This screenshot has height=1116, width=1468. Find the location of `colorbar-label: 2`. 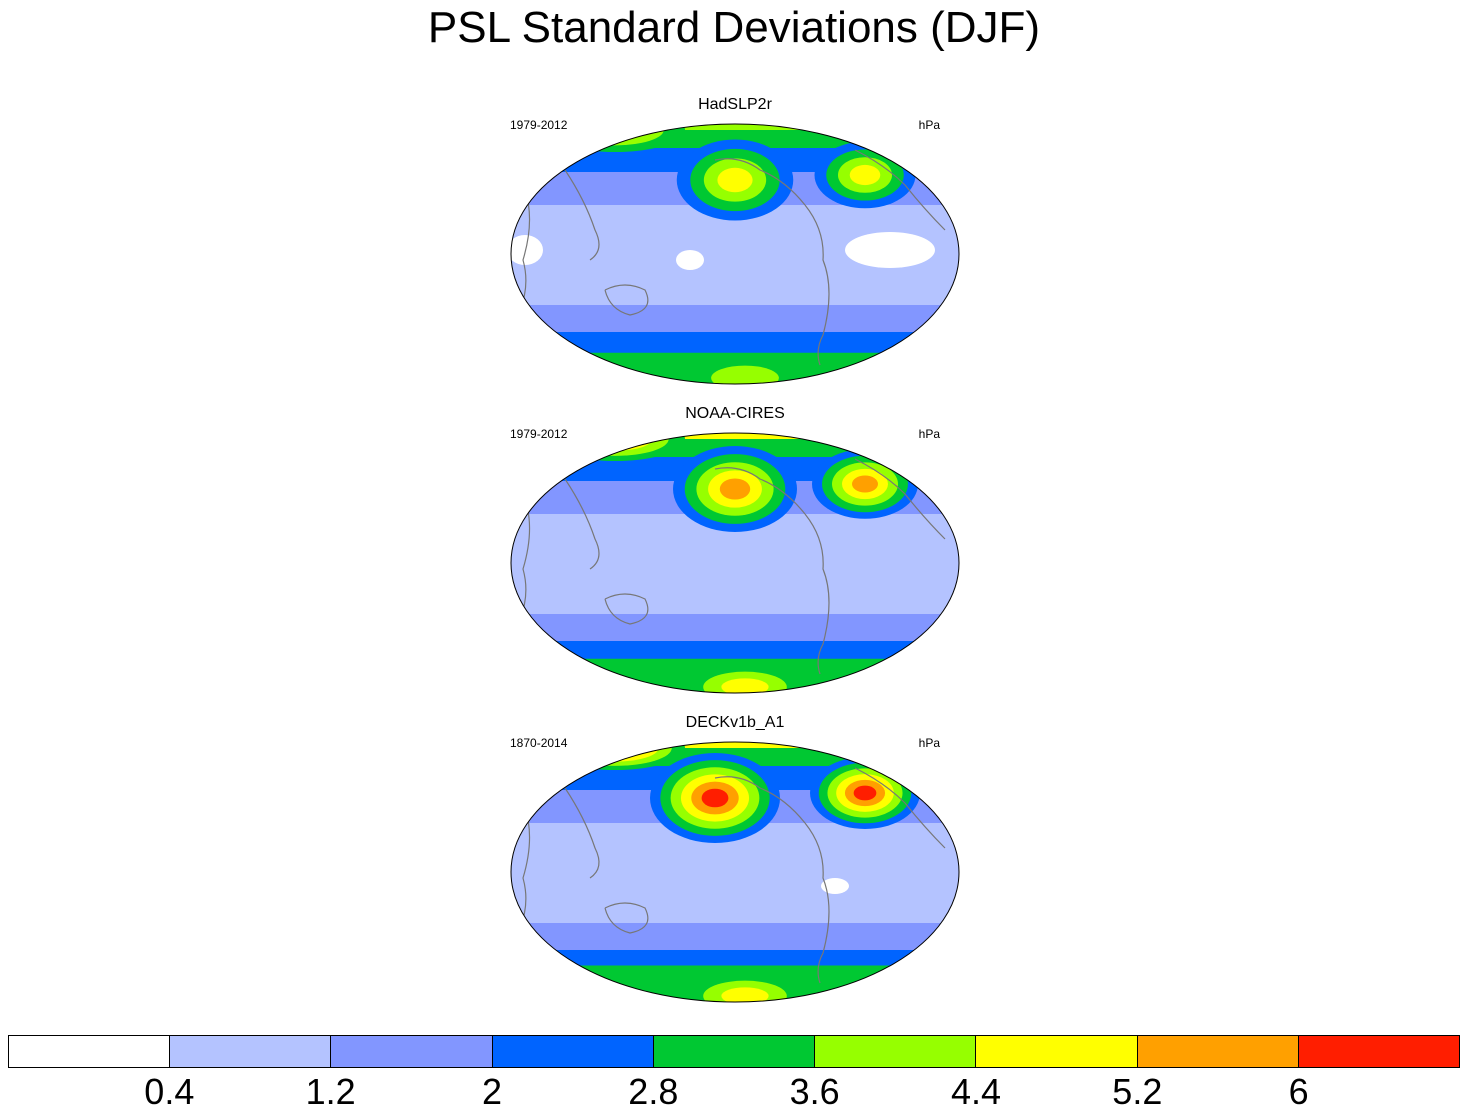

colorbar-label: 2 is located at coordinates (492, 1091).